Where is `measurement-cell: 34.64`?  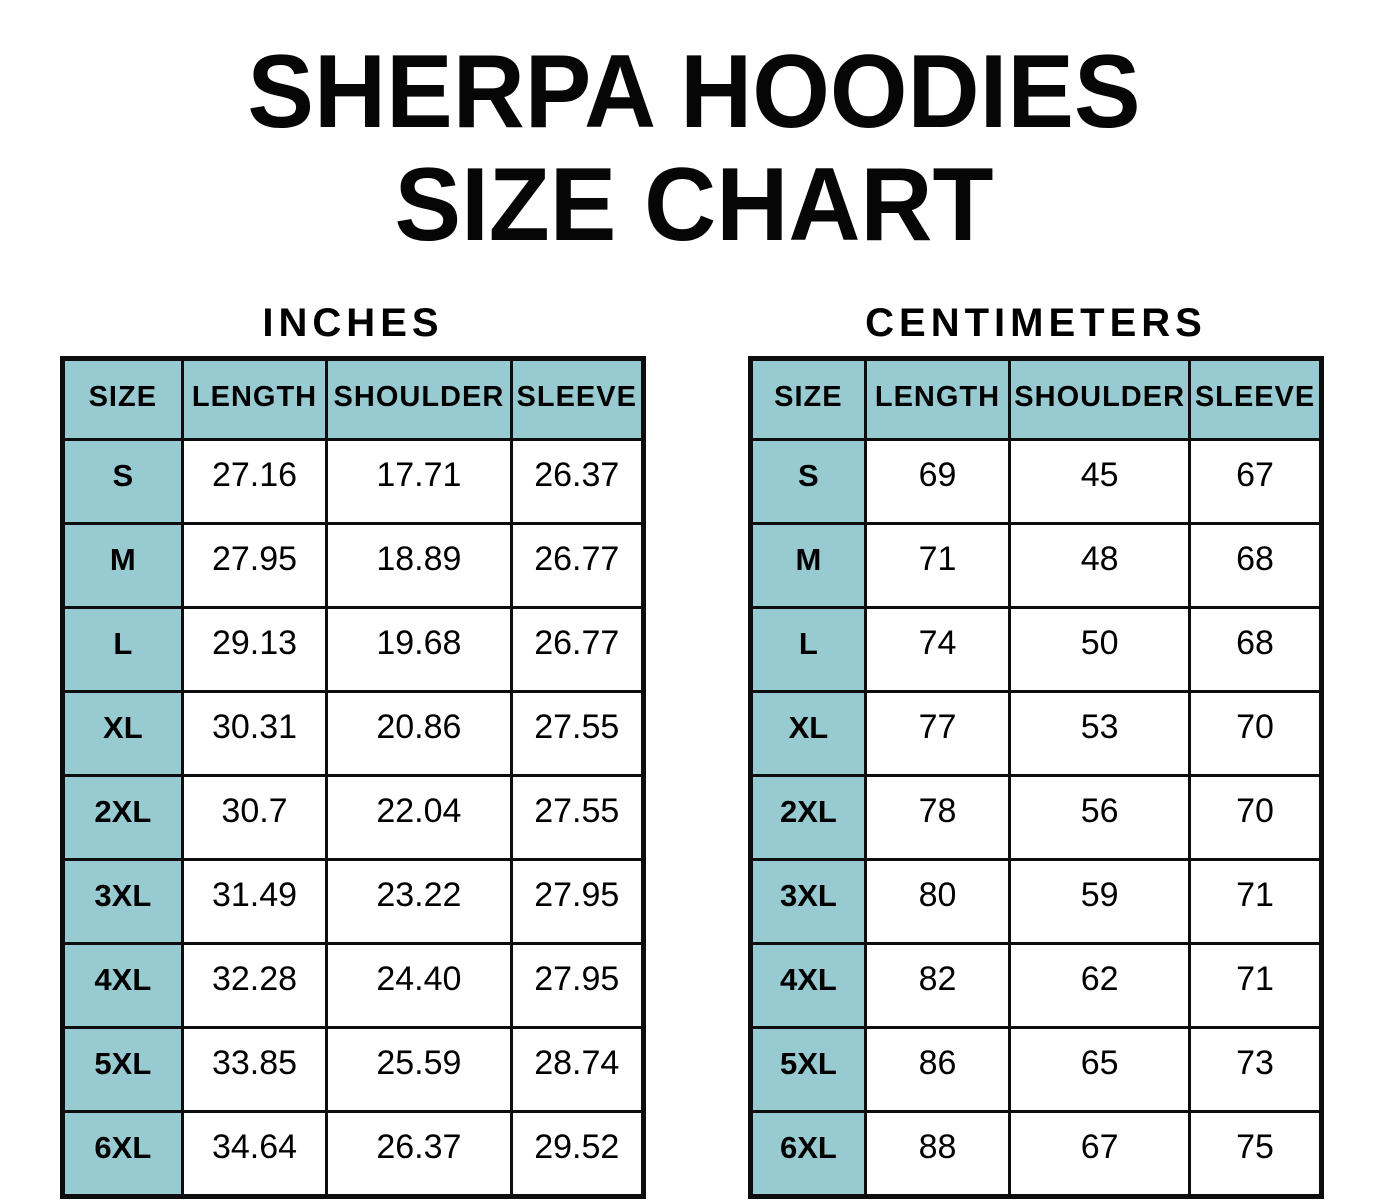
measurement-cell: 34.64 is located at coordinates (254, 1153).